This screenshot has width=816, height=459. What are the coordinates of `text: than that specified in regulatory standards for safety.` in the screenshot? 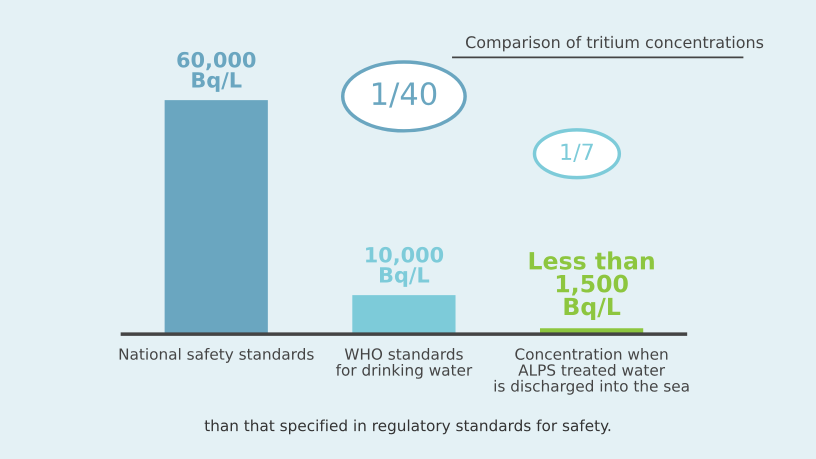 It's located at (407, 426).